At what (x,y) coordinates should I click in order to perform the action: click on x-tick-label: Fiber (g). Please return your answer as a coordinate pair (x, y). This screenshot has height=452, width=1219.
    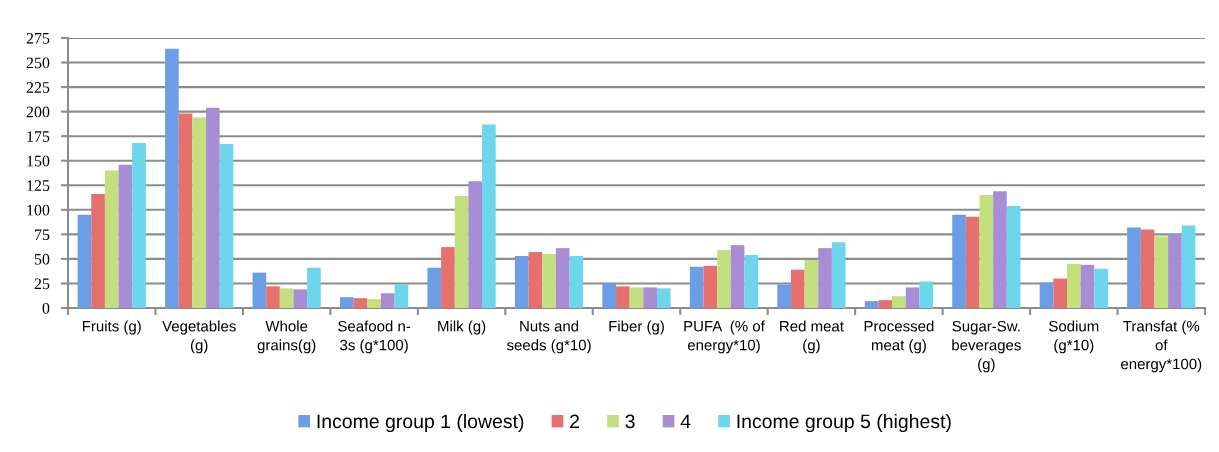
    Looking at the image, I should click on (636, 327).